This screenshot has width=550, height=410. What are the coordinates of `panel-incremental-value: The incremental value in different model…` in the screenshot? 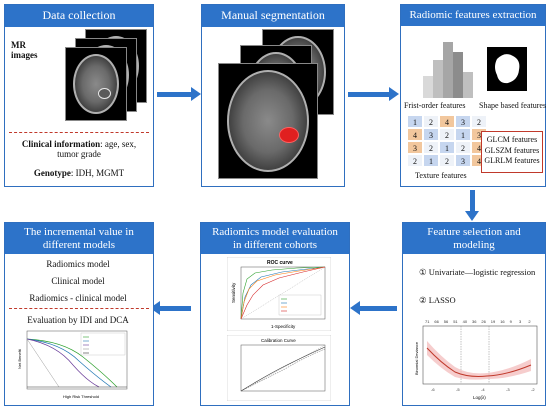 It's located at (79, 314).